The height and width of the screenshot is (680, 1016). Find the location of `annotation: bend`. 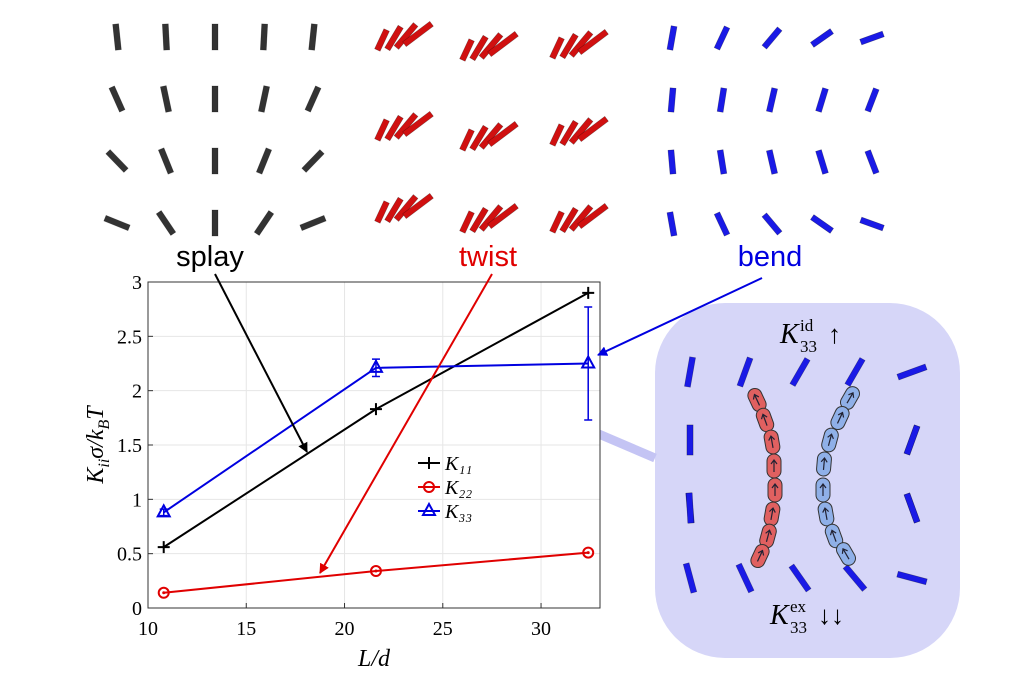

annotation: bend is located at coordinates (770, 257).